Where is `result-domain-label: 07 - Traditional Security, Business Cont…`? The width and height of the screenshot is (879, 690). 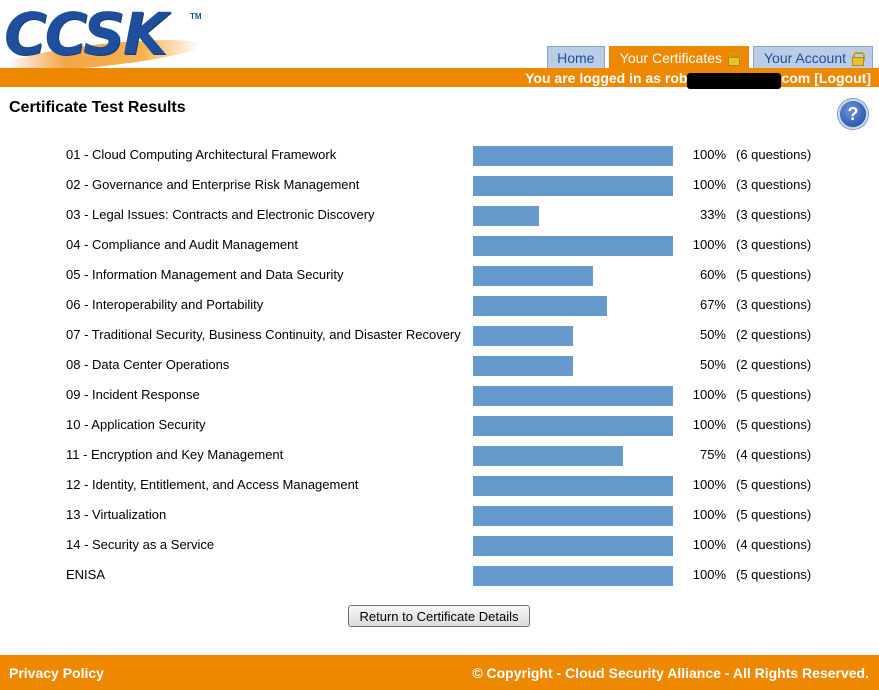 result-domain-label: 07 - Traditional Security, Business Cont… is located at coordinates (263, 334).